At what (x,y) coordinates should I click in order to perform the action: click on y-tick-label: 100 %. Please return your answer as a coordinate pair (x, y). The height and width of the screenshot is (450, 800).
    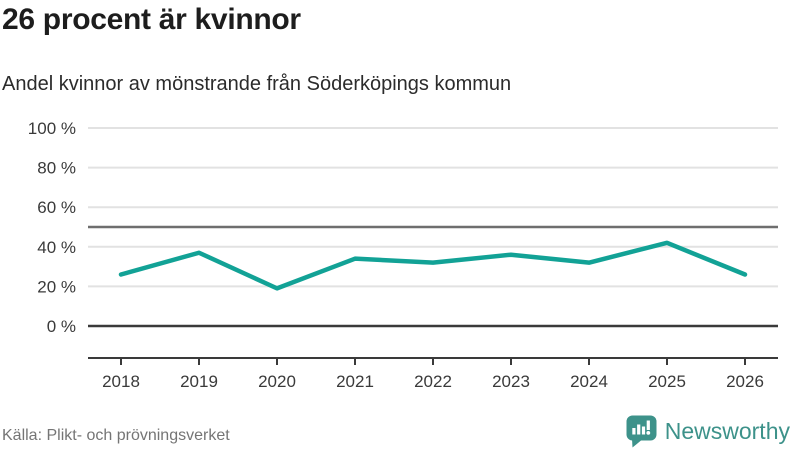
    Looking at the image, I should click on (52, 128).